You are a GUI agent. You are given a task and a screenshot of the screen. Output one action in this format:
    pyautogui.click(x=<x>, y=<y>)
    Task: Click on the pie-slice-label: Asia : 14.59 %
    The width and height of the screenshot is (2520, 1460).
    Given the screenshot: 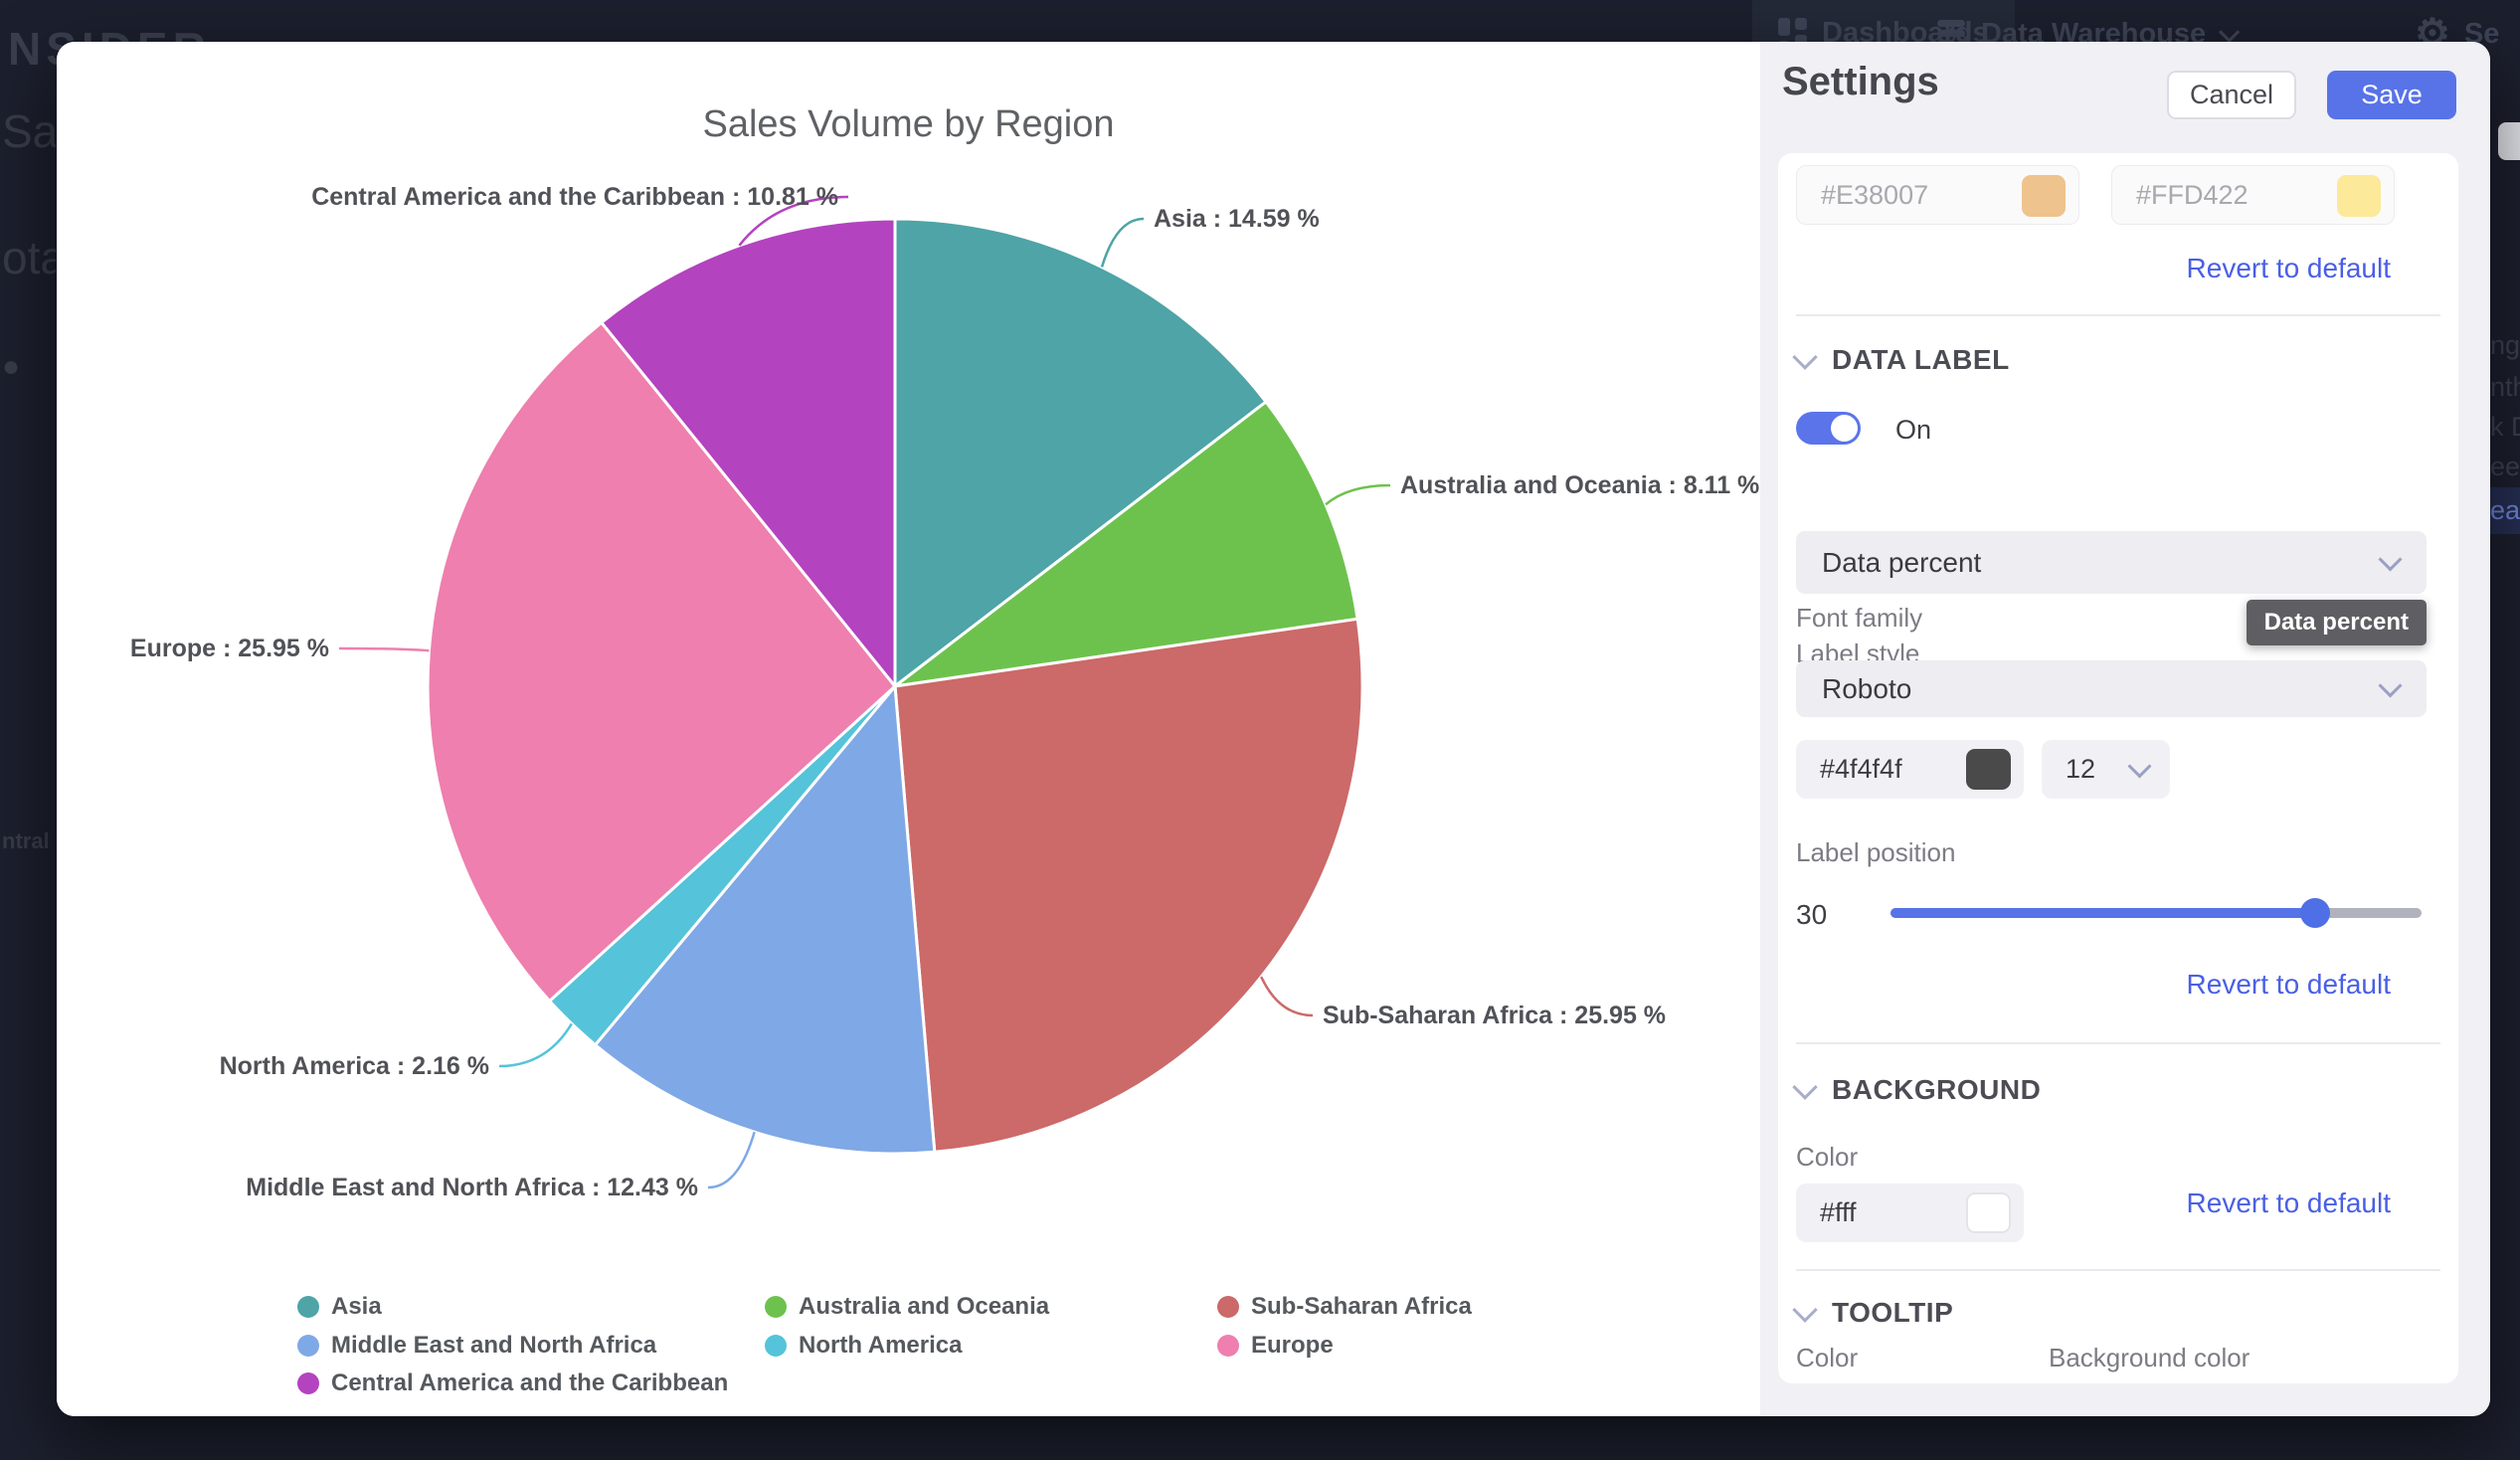 What is the action you would take?
    pyautogui.click(x=1237, y=219)
    